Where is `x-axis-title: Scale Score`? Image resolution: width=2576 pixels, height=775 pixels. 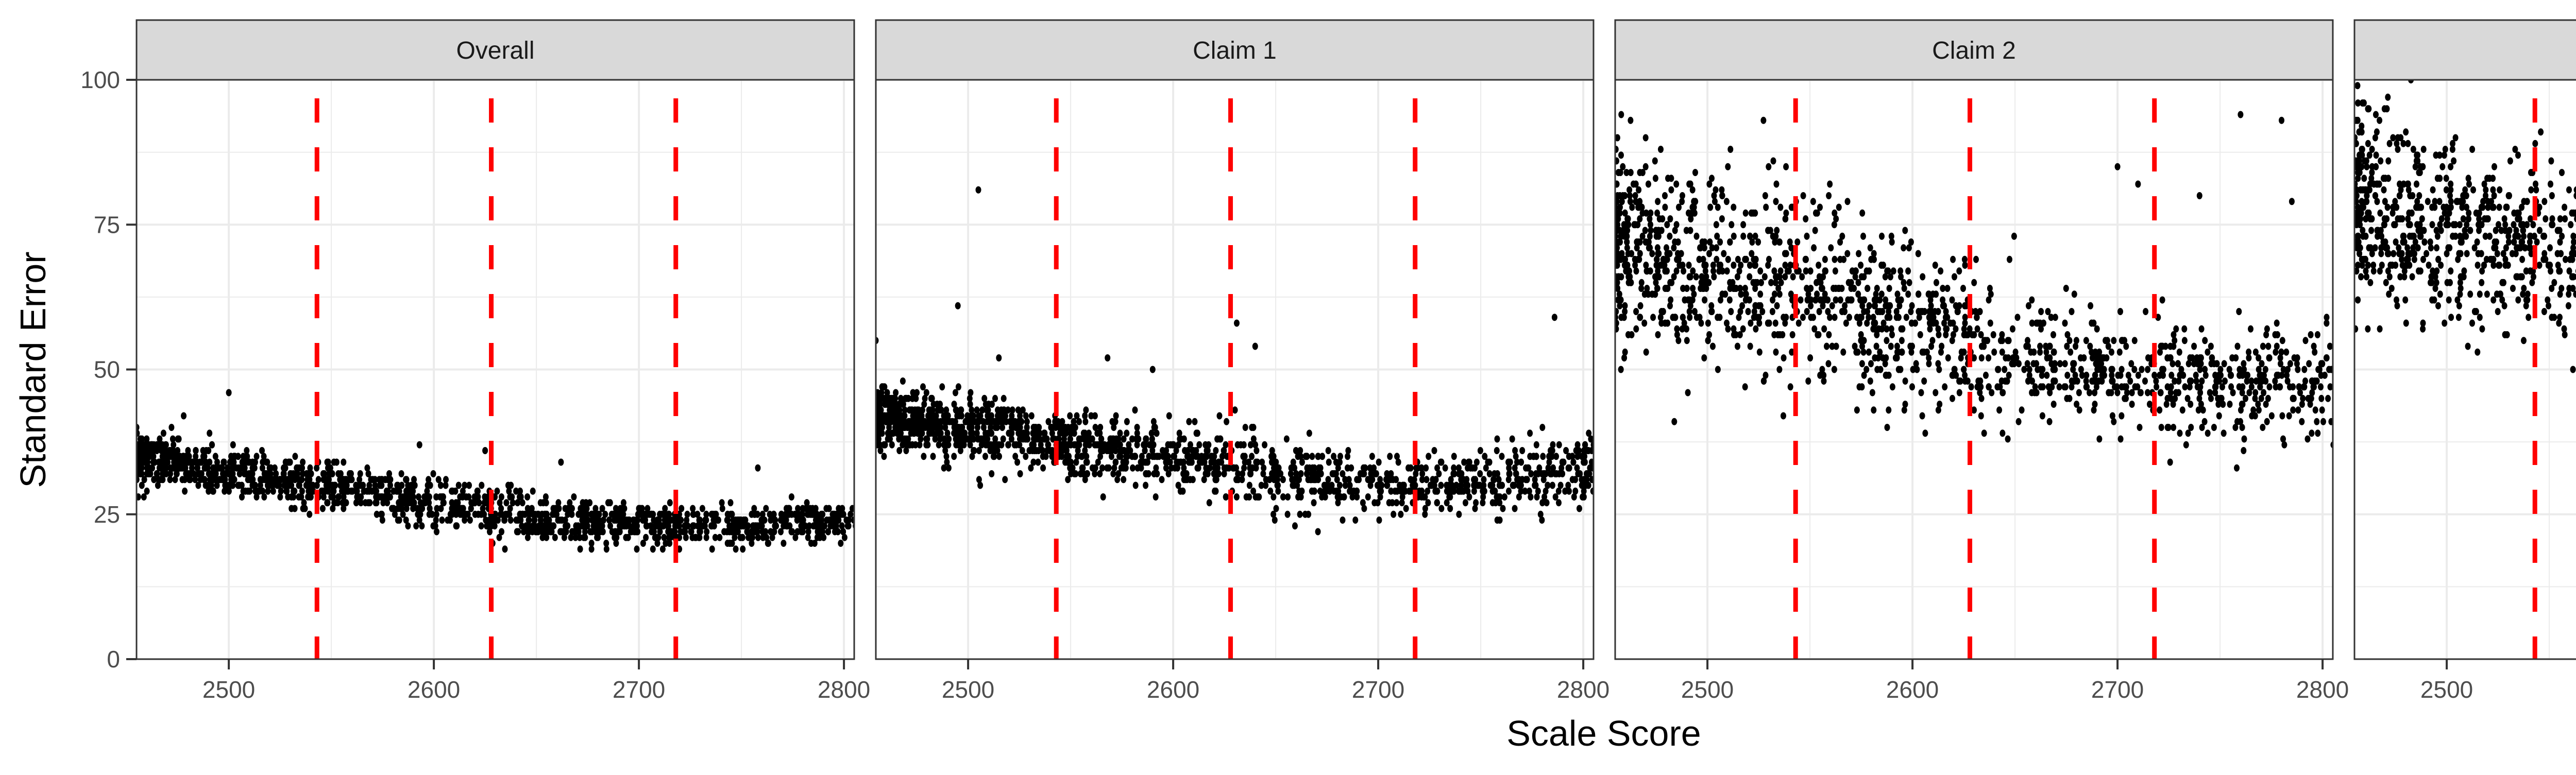
x-axis-title: Scale Score is located at coordinates (1603, 733).